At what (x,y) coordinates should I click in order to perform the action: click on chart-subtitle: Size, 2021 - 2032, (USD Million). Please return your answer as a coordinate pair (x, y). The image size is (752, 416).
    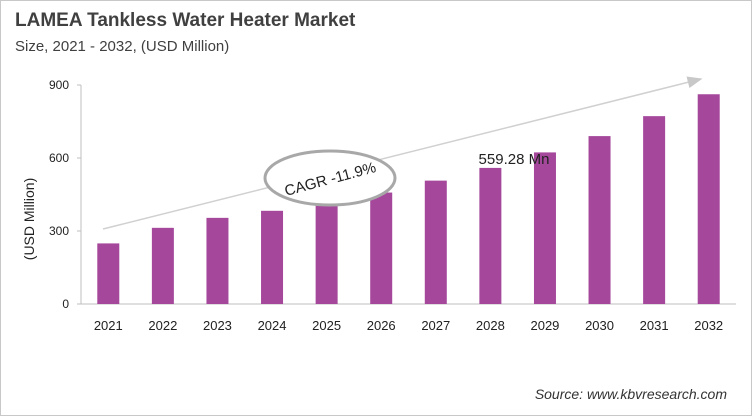
    Looking at the image, I should click on (122, 46).